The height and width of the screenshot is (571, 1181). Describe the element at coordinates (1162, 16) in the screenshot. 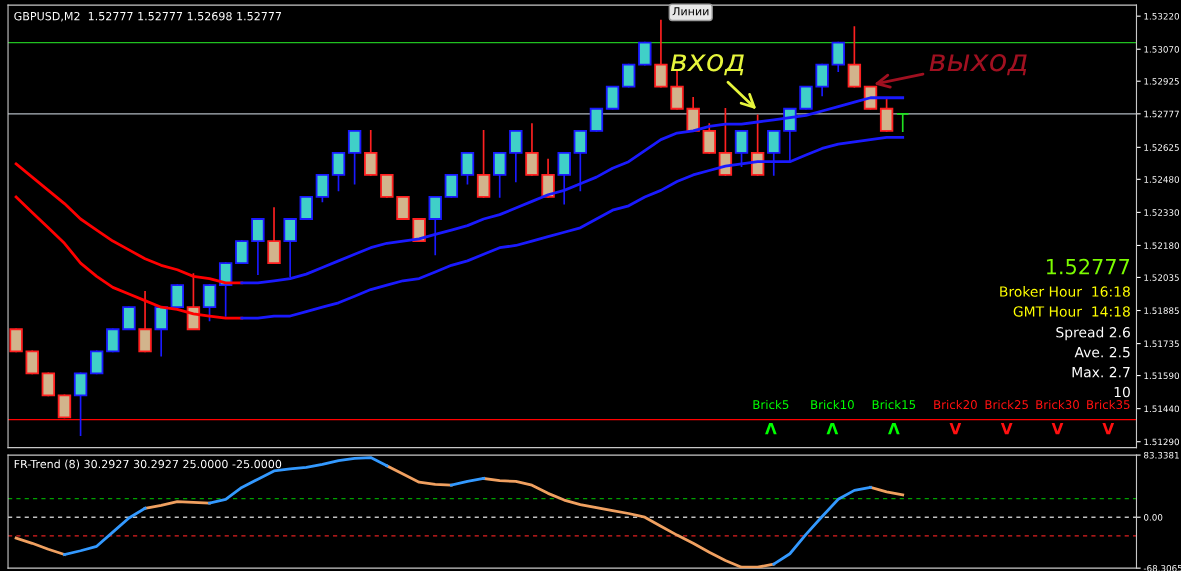

I see `y-tick-label: 1.53220` at that location.